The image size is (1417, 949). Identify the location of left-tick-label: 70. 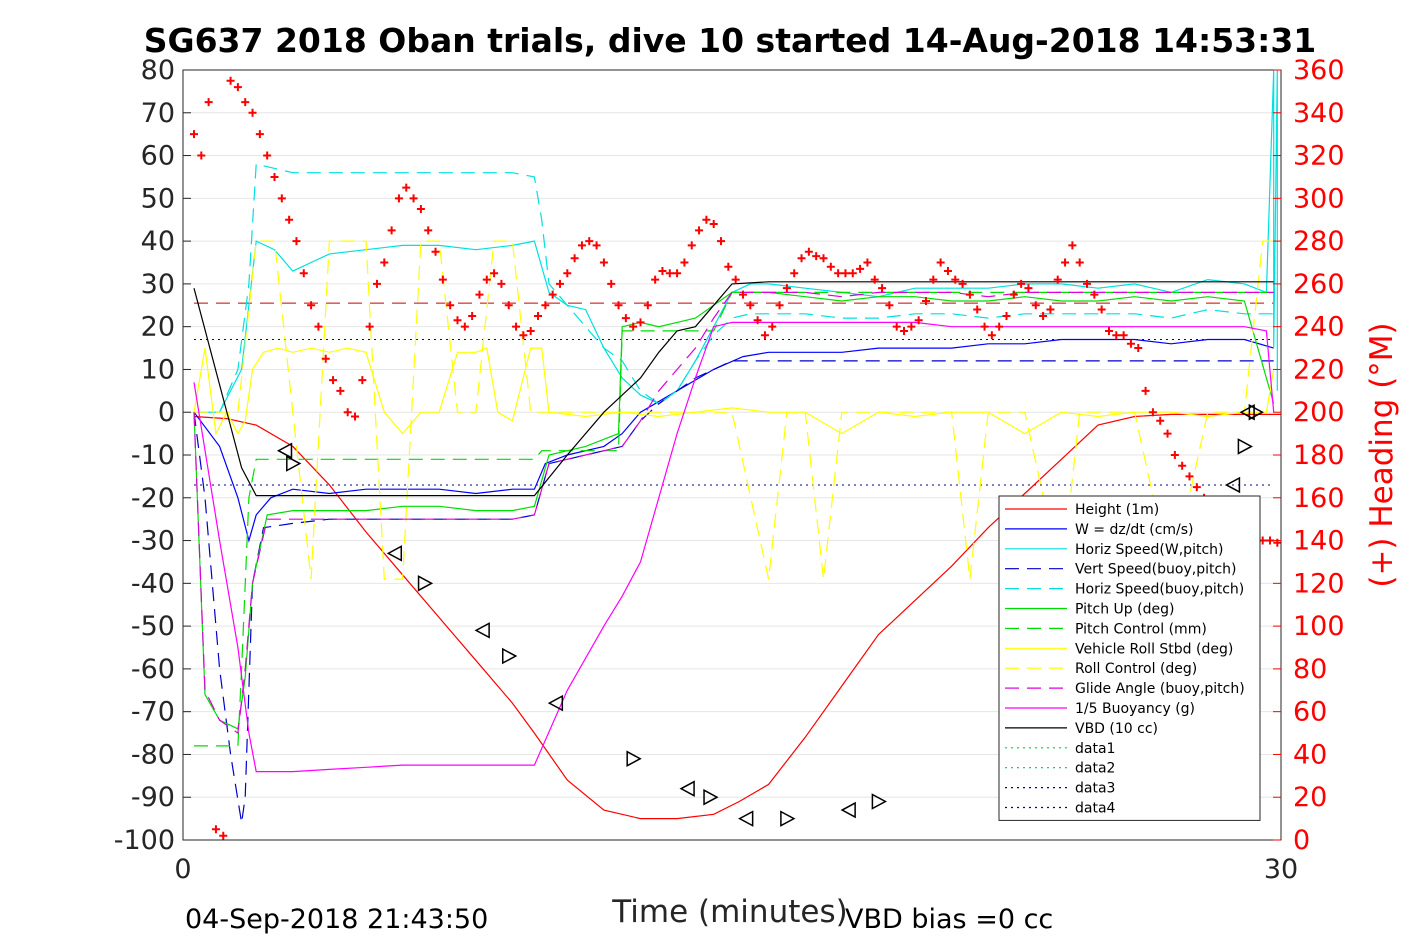
(158, 113).